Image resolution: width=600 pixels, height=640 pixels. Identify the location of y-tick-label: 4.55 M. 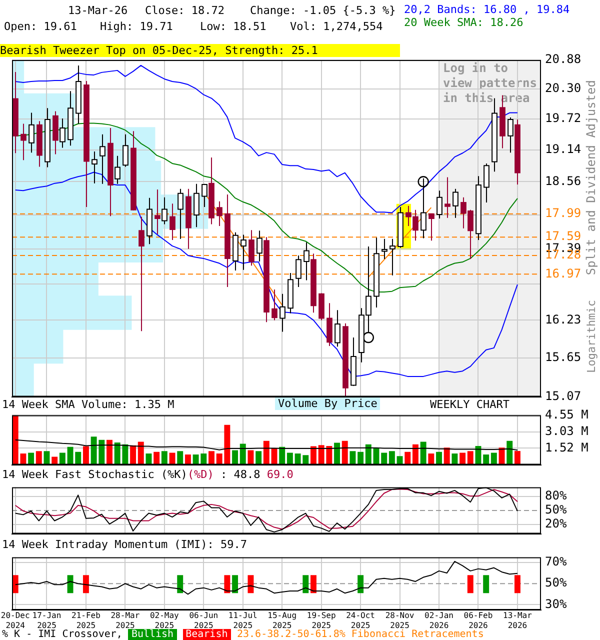
(566, 414).